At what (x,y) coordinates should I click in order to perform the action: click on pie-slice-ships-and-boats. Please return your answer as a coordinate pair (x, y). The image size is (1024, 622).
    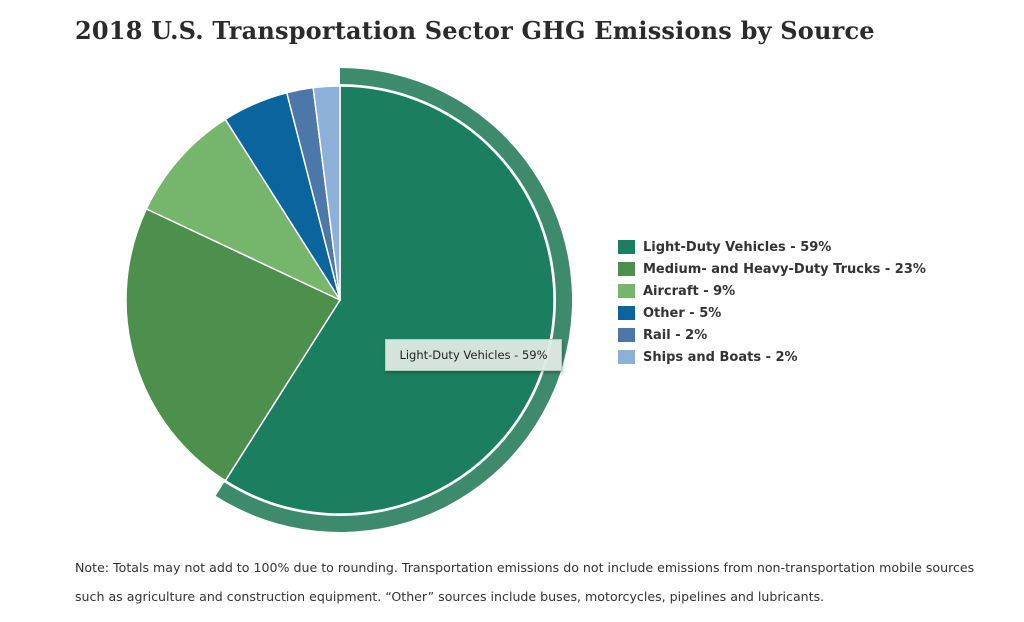
    Looking at the image, I should click on (326, 193).